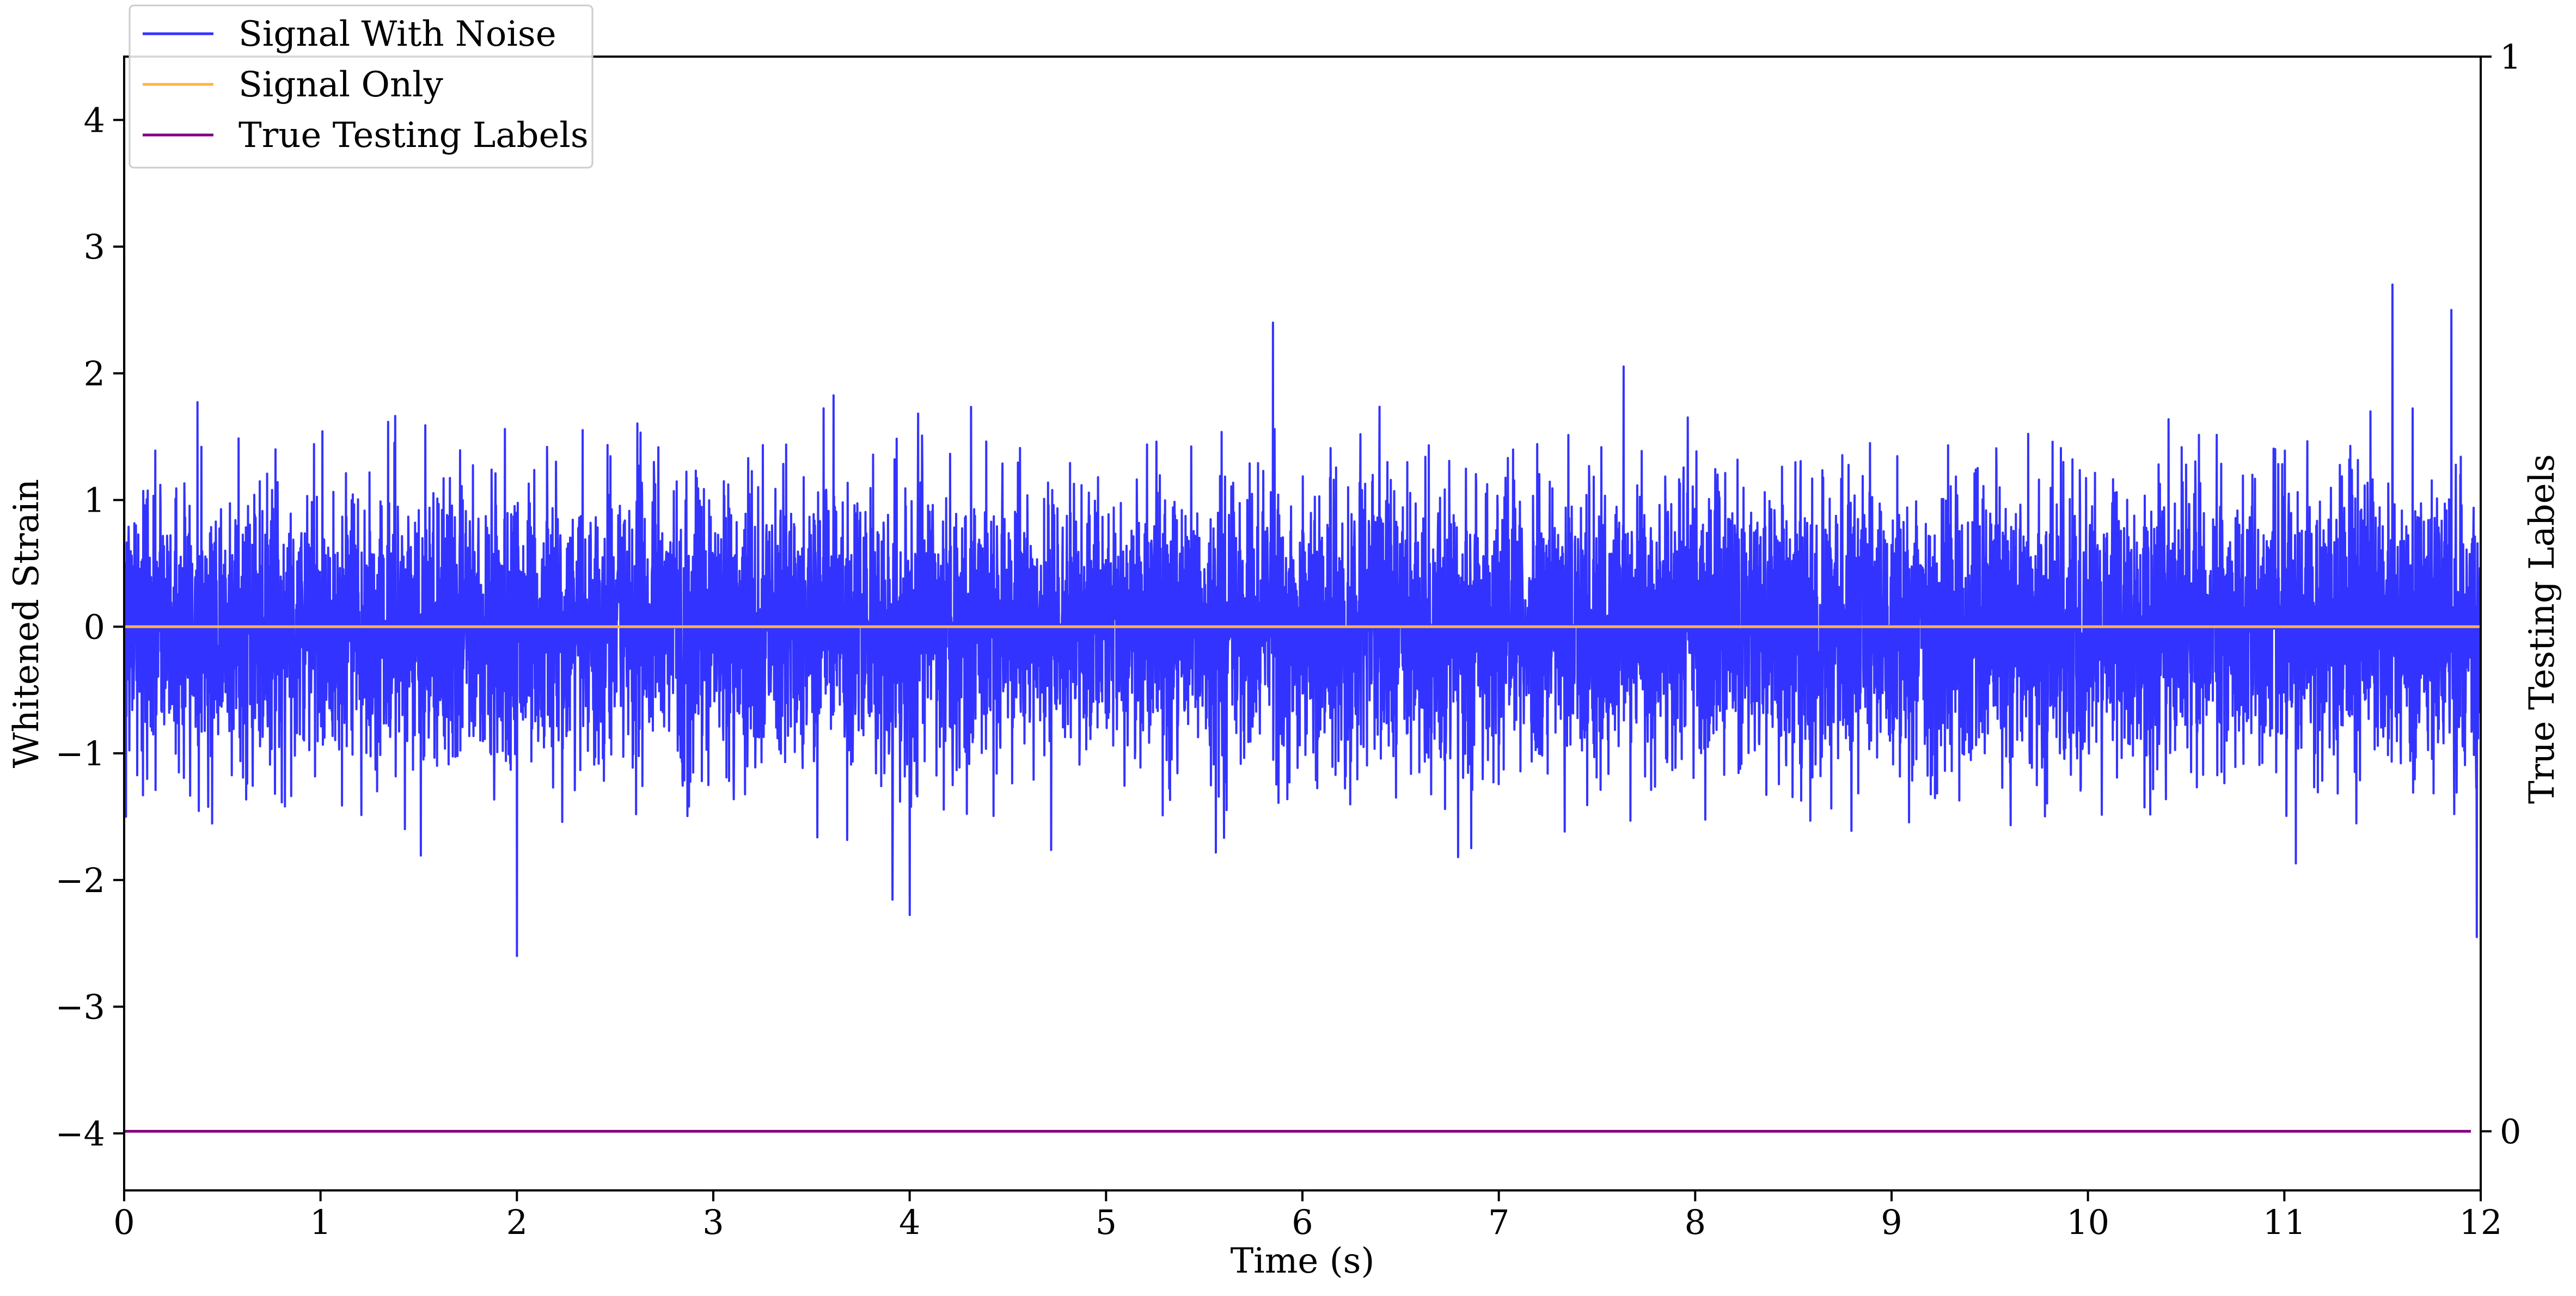 This screenshot has width=2576, height=1296. Describe the element at coordinates (123, 1222) in the screenshot. I see `x-tick-label: 0` at that location.